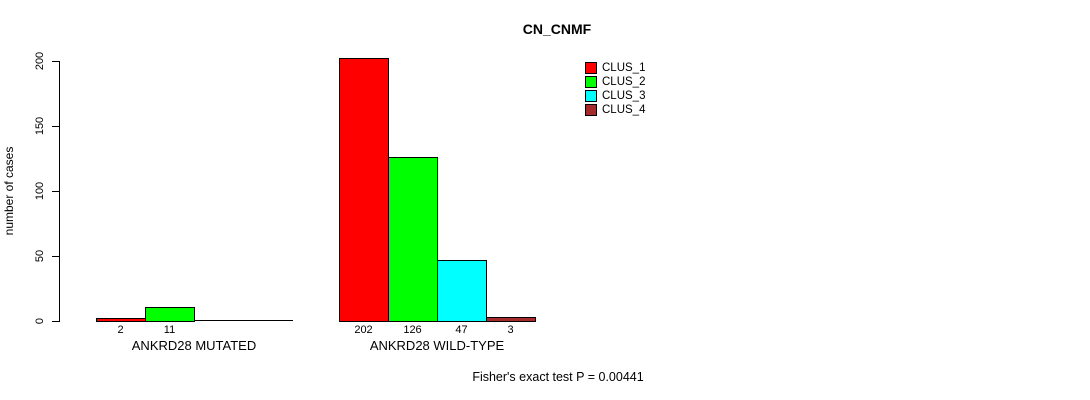 This screenshot has height=400, width=1090. Describe the element at coordinates (624, 82) in the screenshot. I see `legend-label: CLUS_2` at that location.